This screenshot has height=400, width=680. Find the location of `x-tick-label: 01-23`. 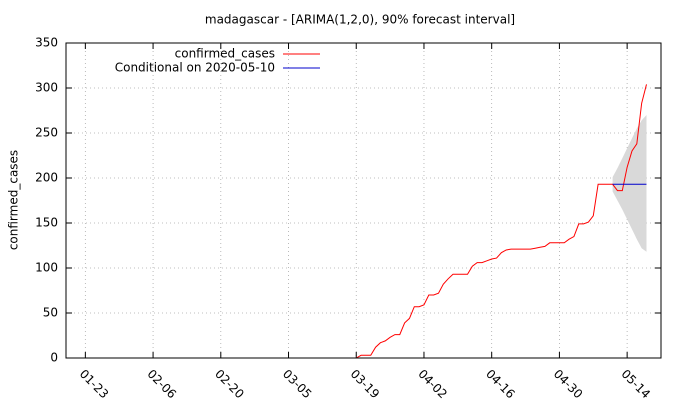

x-tick-label: 01-23 is located at coordinates (94, 383).